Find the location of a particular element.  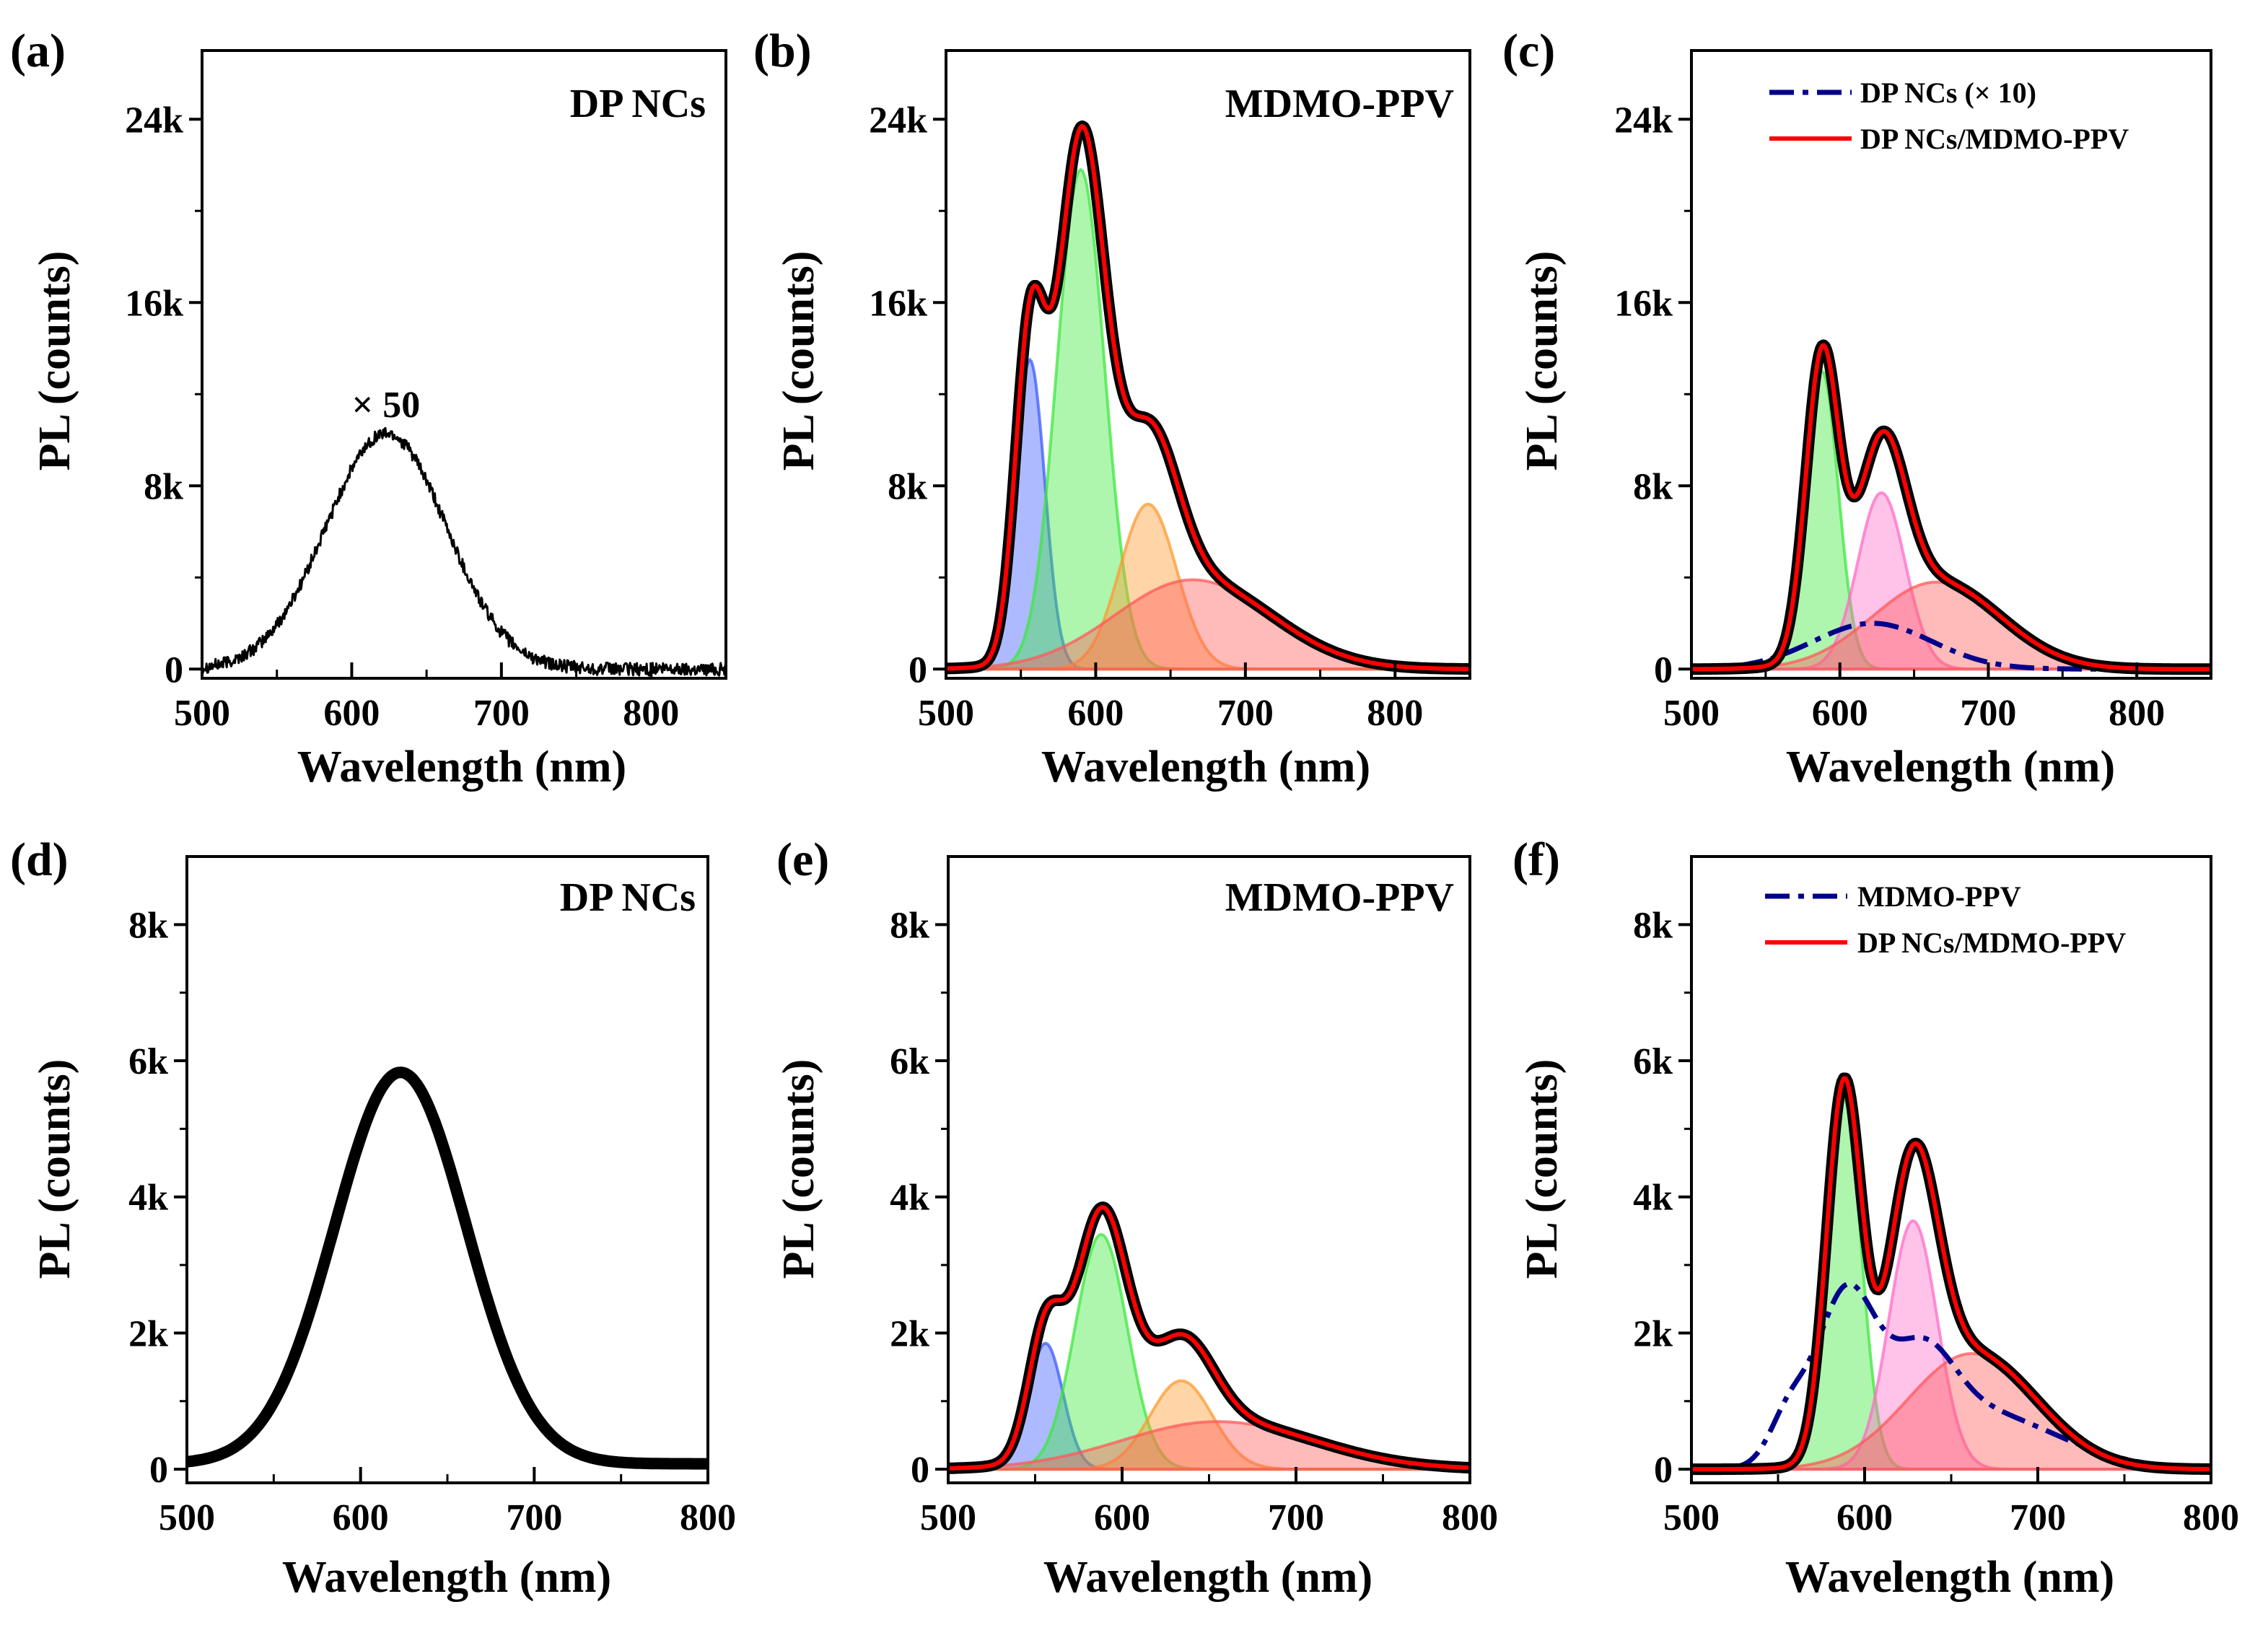

panel-label: (c) is located at coordinates (1528, 51).